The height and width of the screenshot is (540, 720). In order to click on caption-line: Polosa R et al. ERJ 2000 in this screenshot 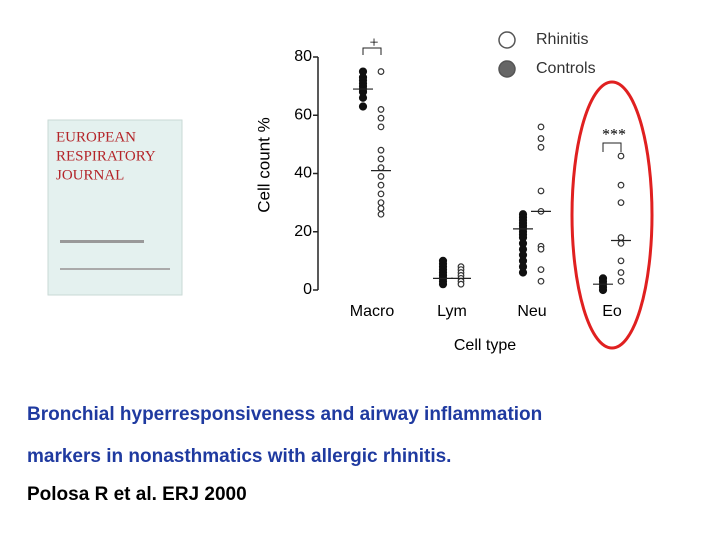, I will do `click(137, 494)`.